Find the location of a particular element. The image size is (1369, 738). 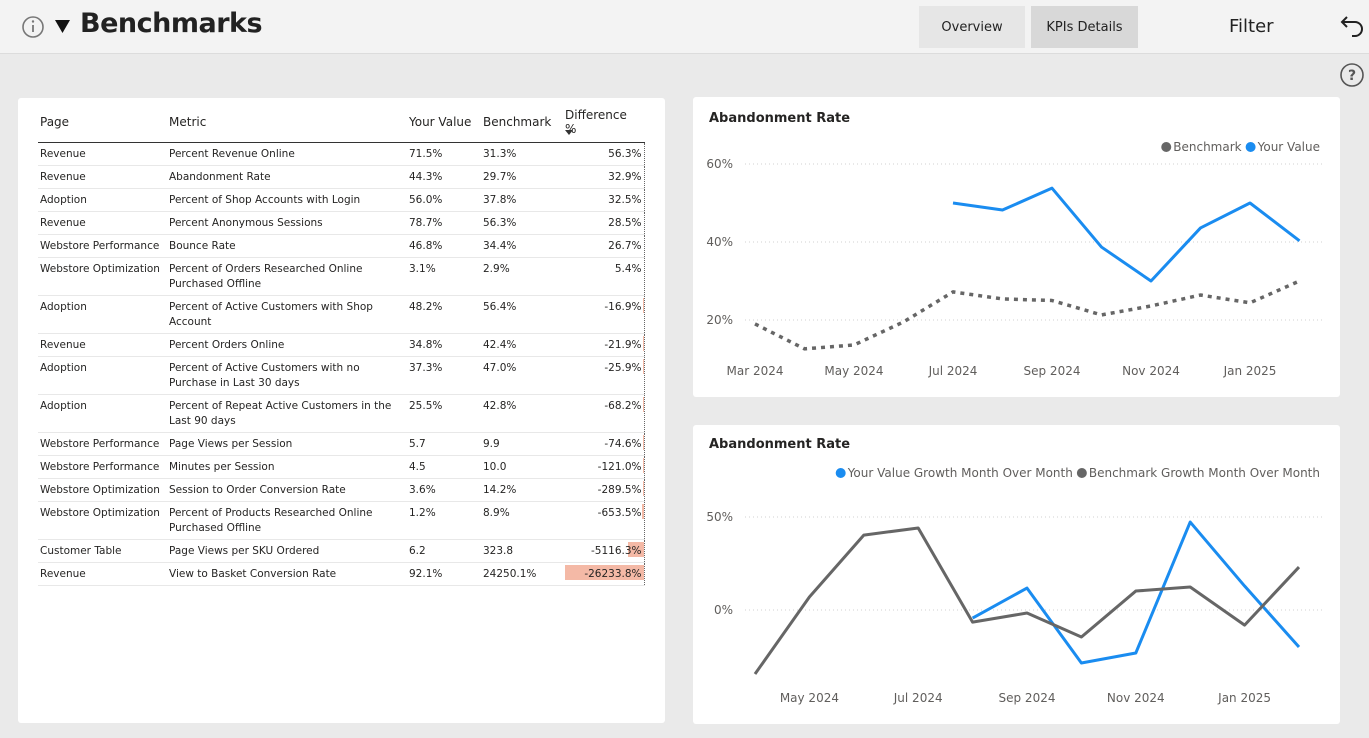

cell: 2.9% is located at coordinates (522, 276).